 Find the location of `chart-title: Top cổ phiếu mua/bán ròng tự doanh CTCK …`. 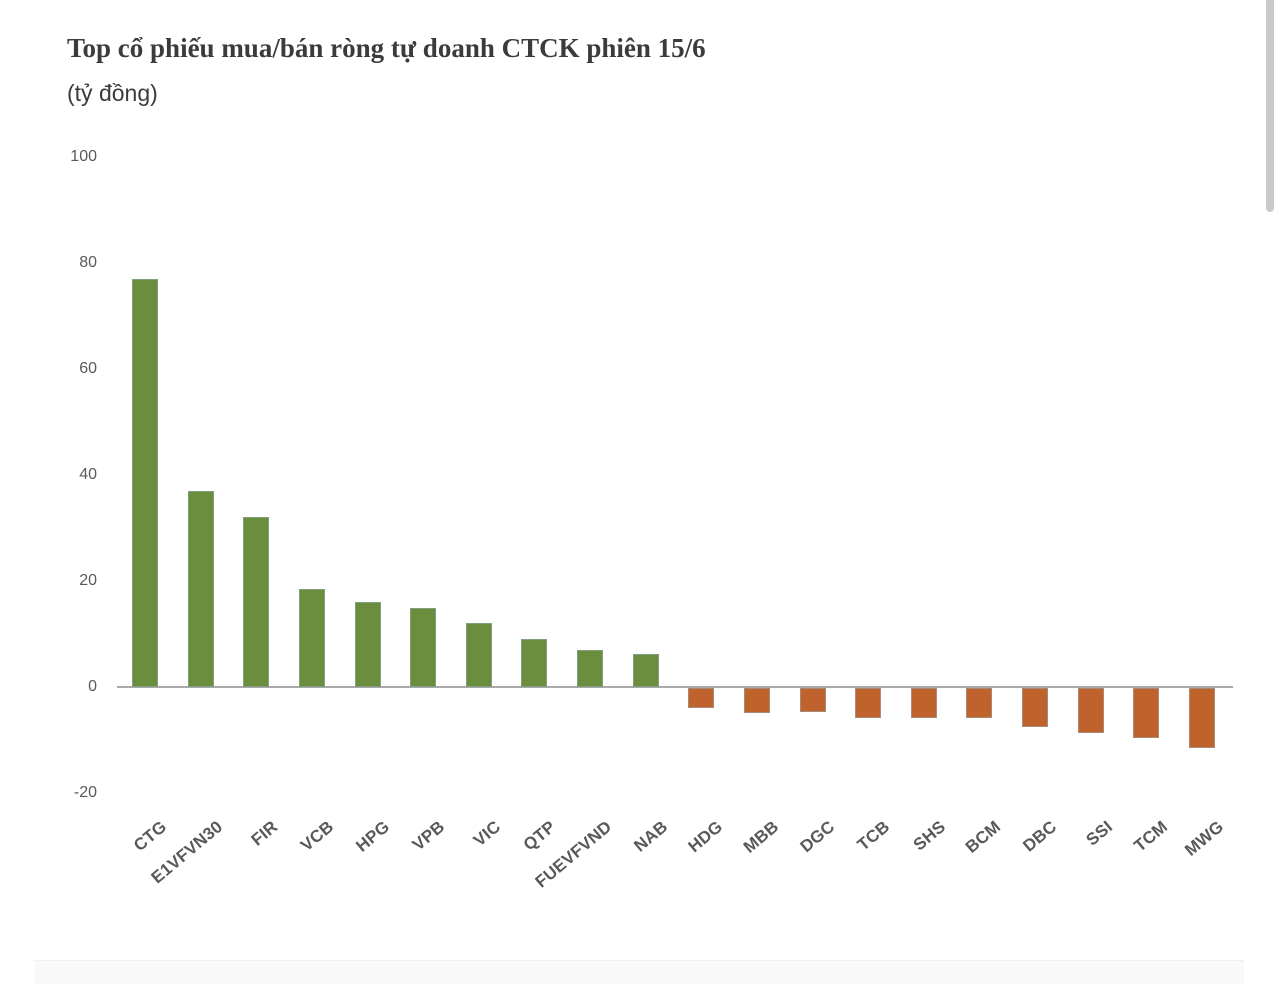

chart-title: Top cổ phiếu mua/bán ròng tự doanh CTCK … is located at coordinates (386, 48).